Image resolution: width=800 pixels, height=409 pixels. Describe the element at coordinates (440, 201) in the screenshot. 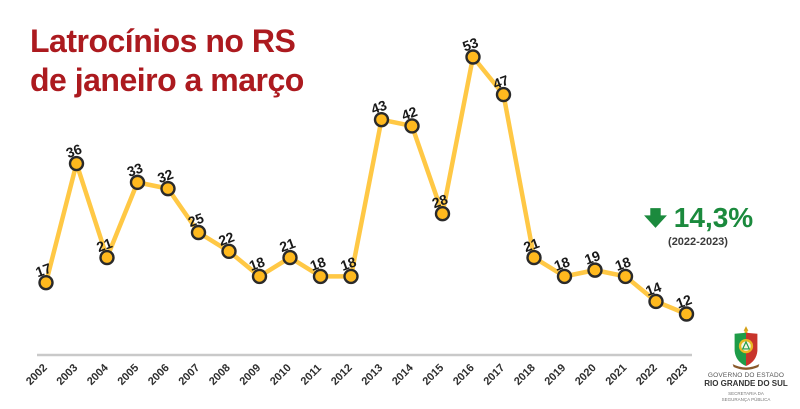

I see `data-point-label: 28` at that location.